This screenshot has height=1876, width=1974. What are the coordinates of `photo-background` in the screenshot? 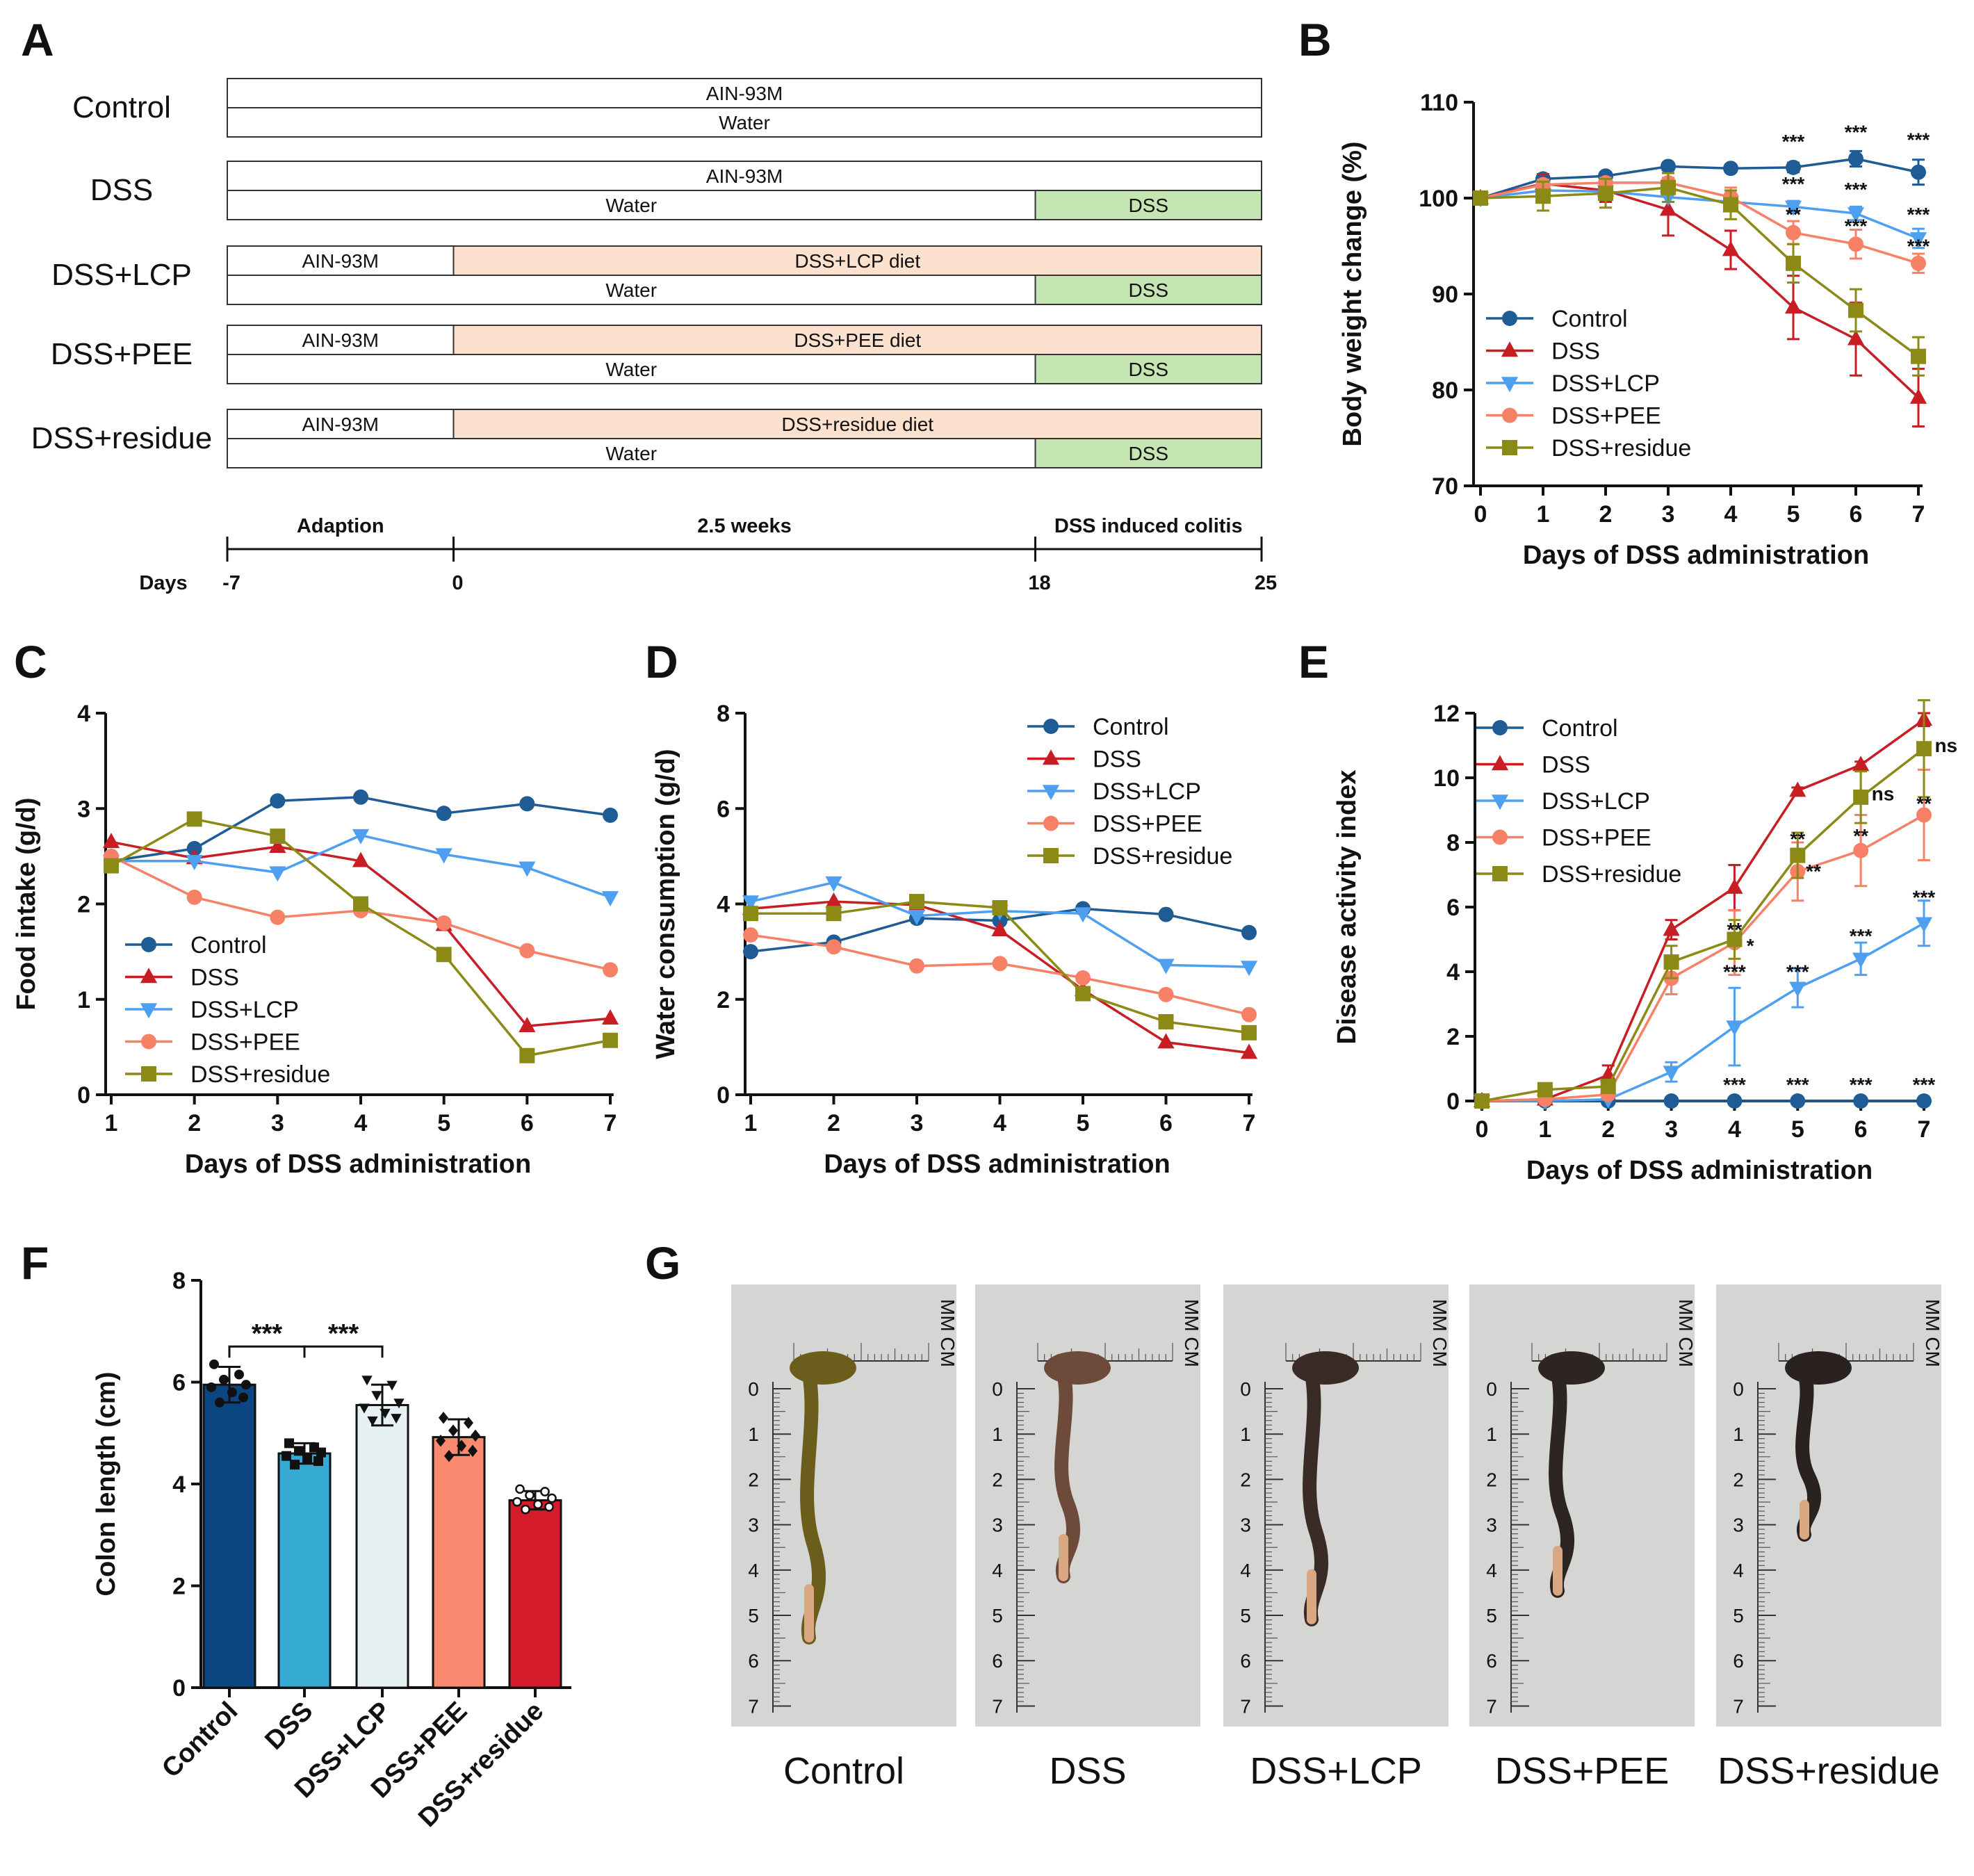 It's located at (1336, 1505).